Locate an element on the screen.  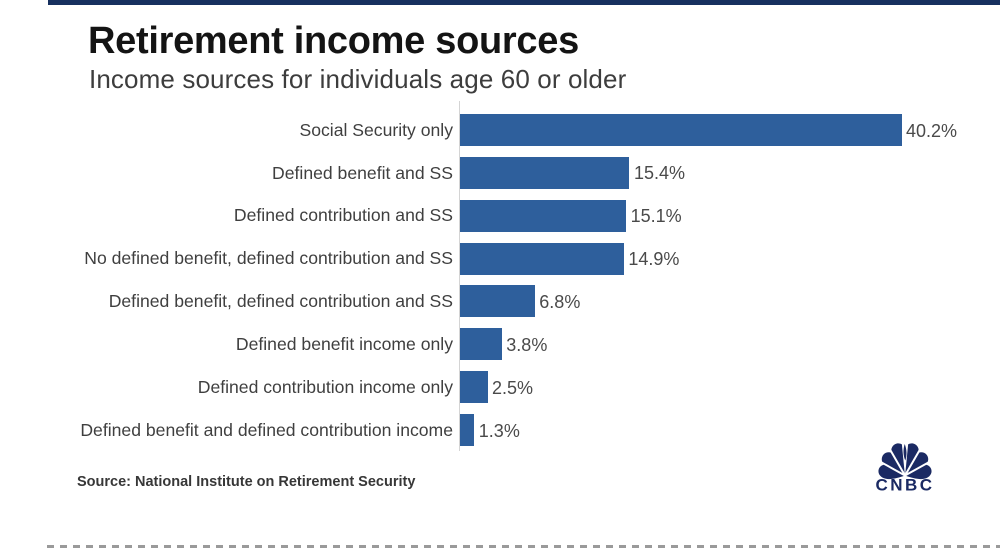
svg-text: CNBC is located at coordinates (905, 485).